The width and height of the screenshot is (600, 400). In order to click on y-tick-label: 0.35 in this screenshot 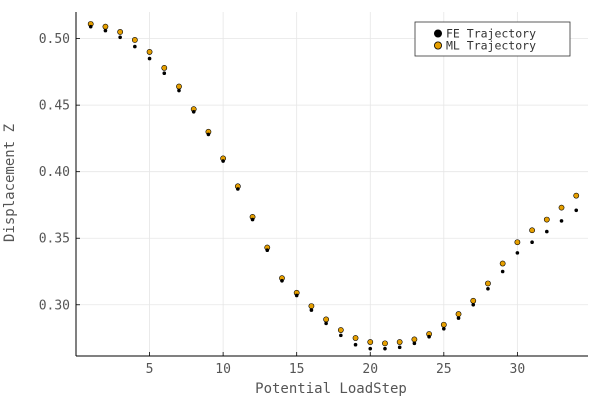, I will do `click(54, 239)`.